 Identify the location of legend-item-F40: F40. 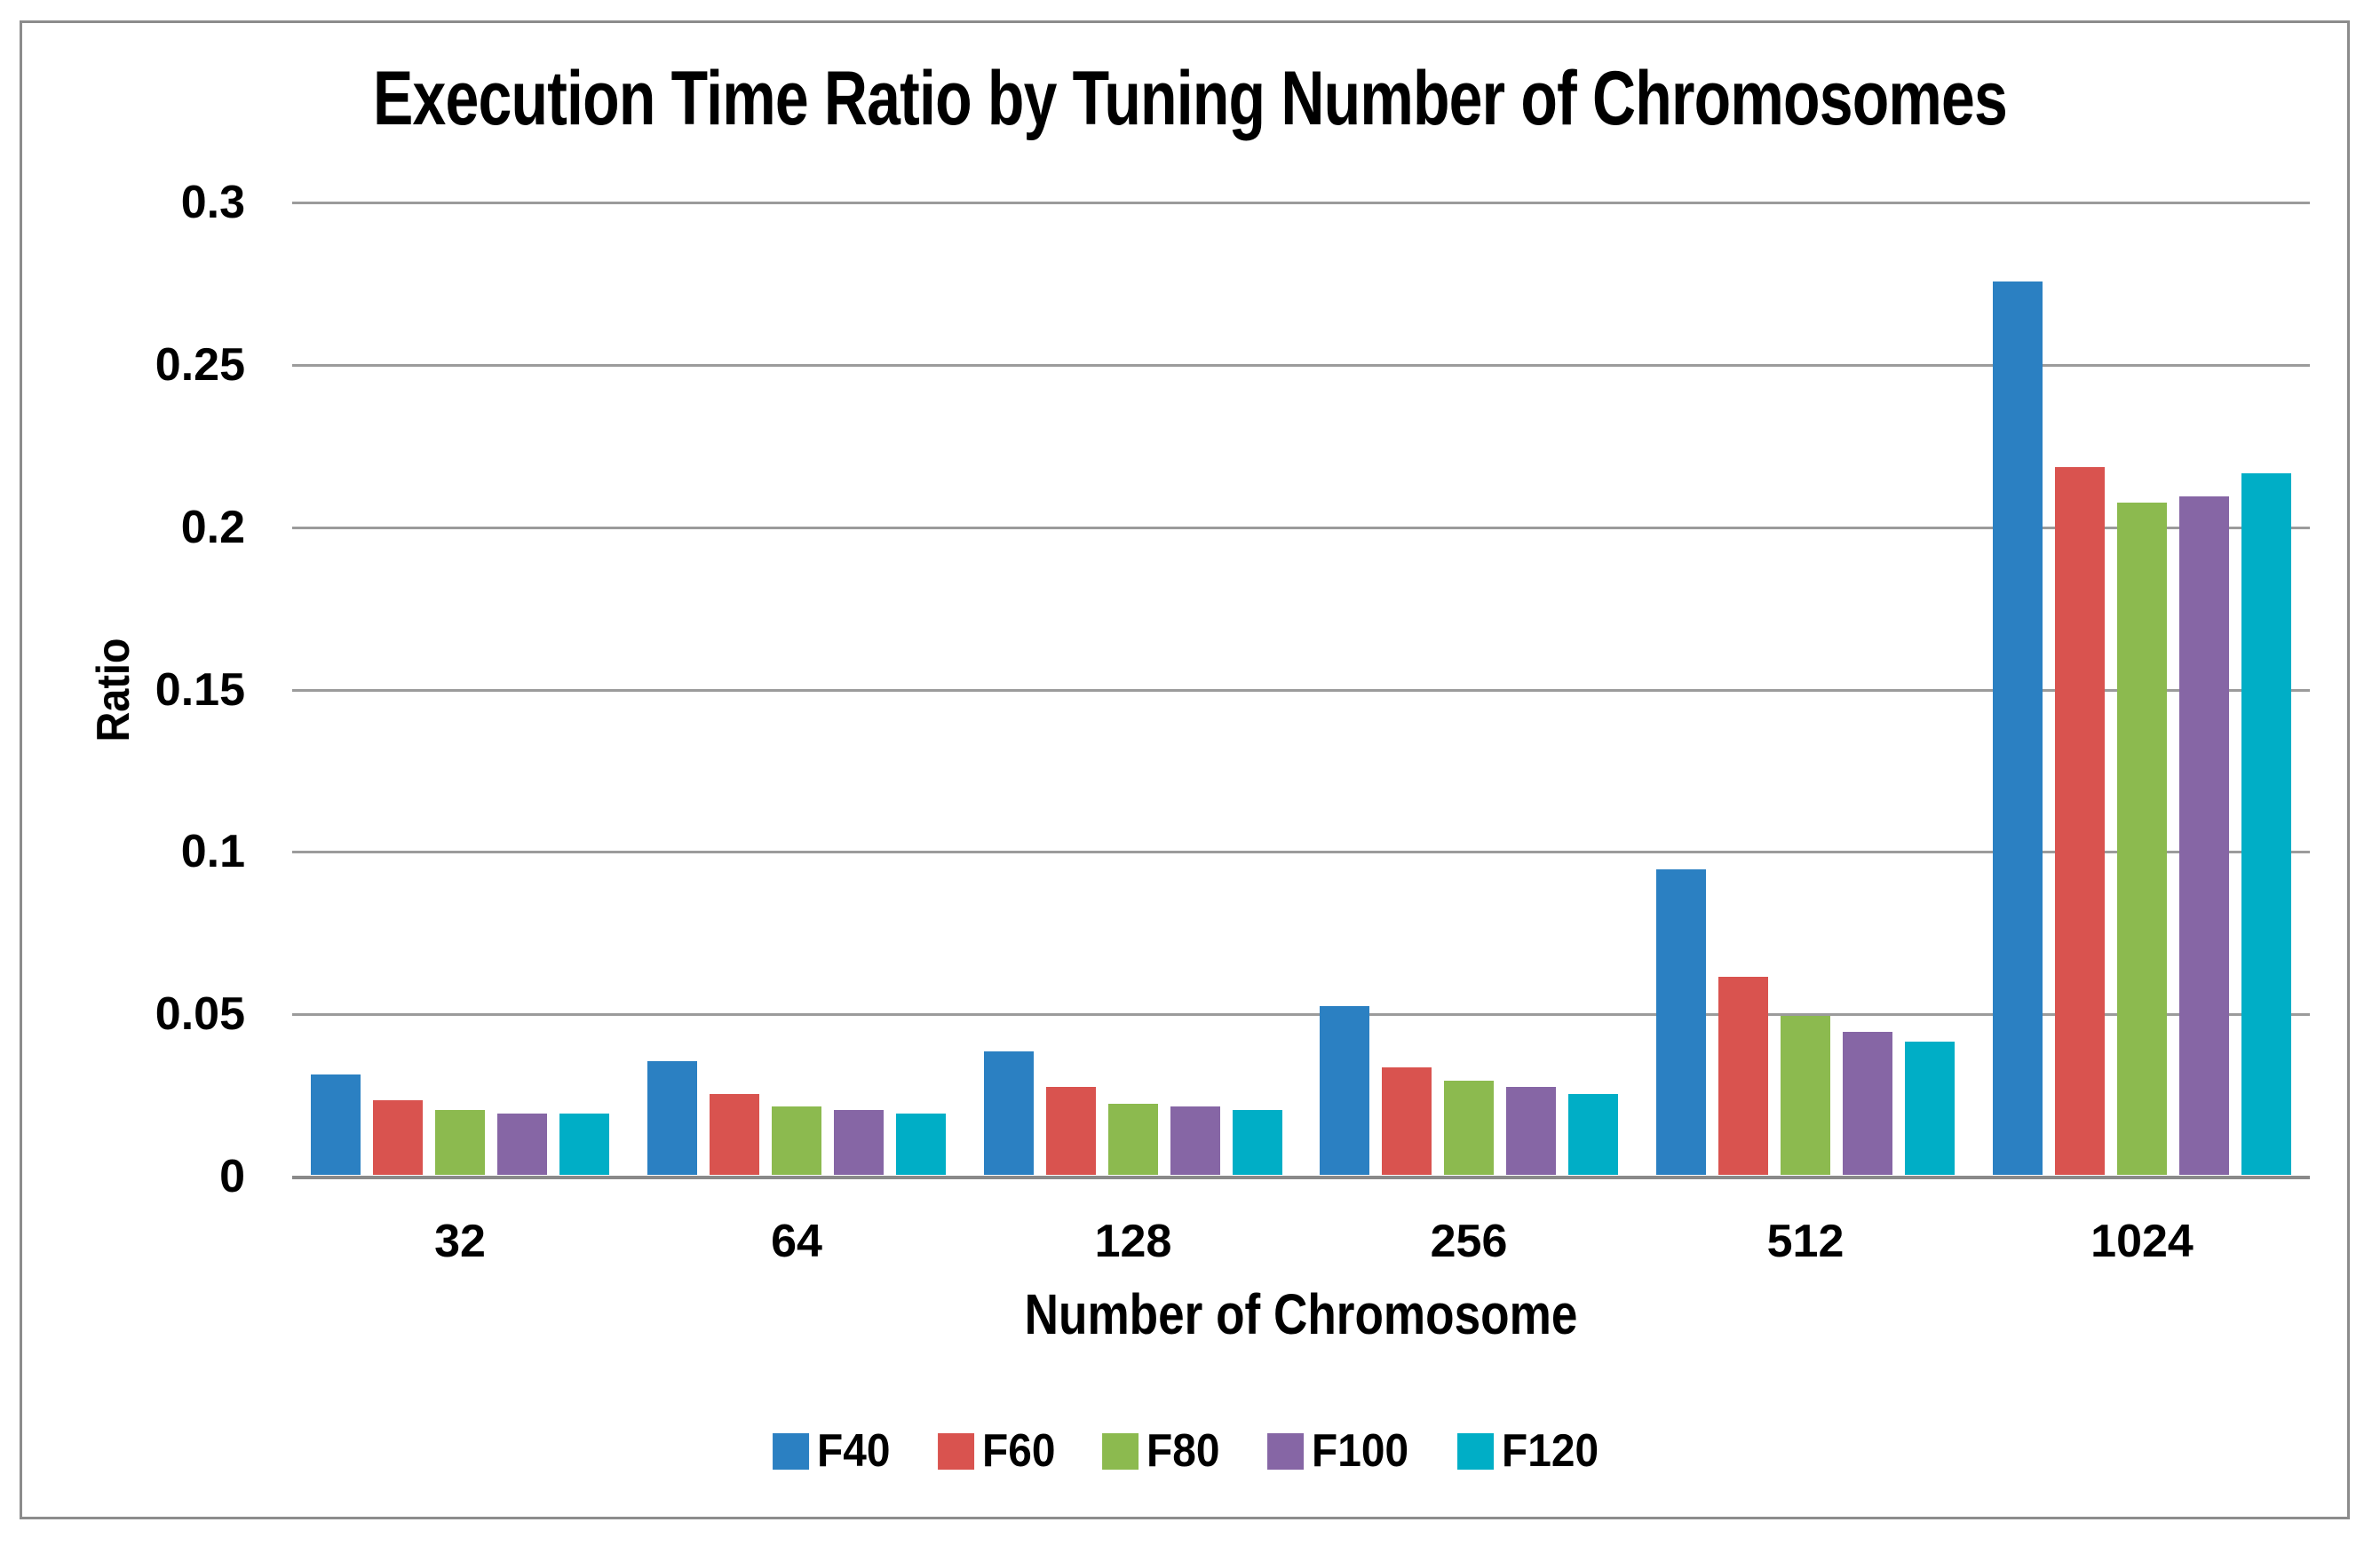
(835, 1451).